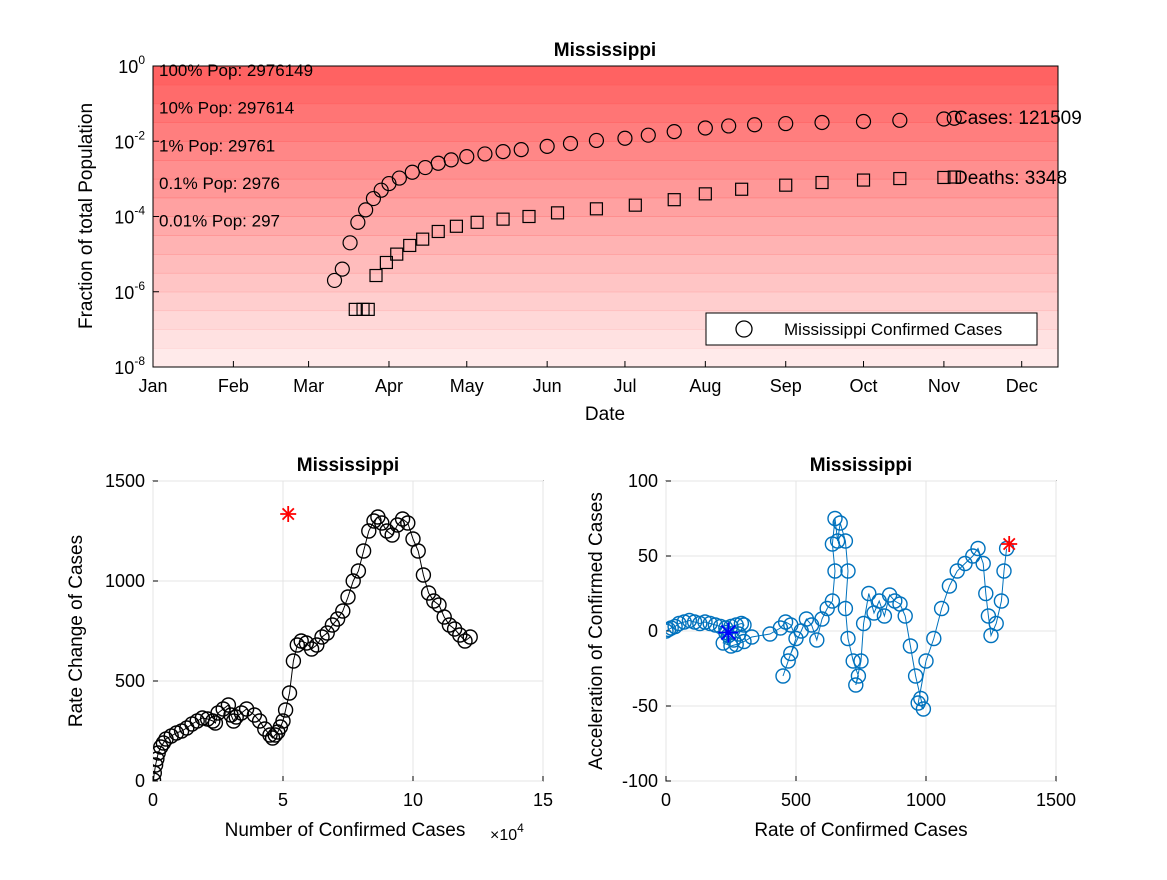 The height and width of the screenshot is (880, 1167). What do you see at coordinates (348, 465) in the screenshot?
I see `bottom-left-plot-title: Mississippi` at bounding box center [348, 465].